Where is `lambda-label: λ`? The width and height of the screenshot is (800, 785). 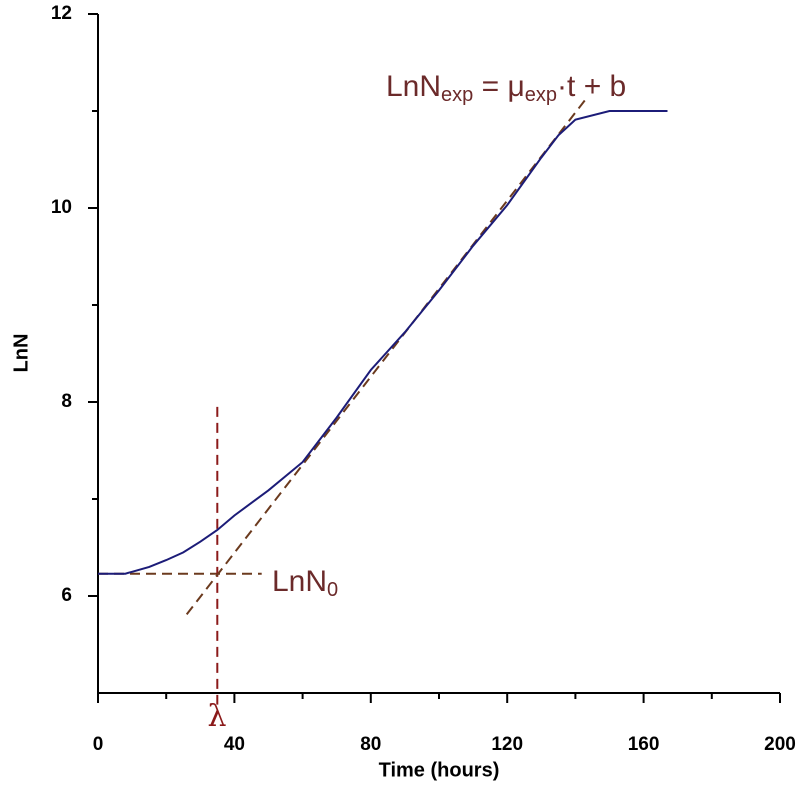 lambda-label: λ is located at coordinates (216, 716).